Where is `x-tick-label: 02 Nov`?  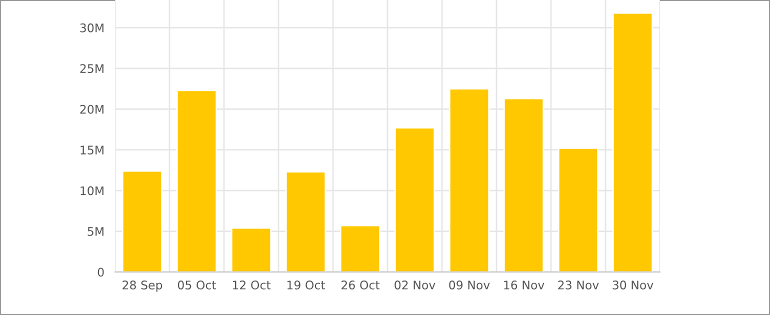 x-tick-label: 02 Nov is located at coordinates (415, 285).